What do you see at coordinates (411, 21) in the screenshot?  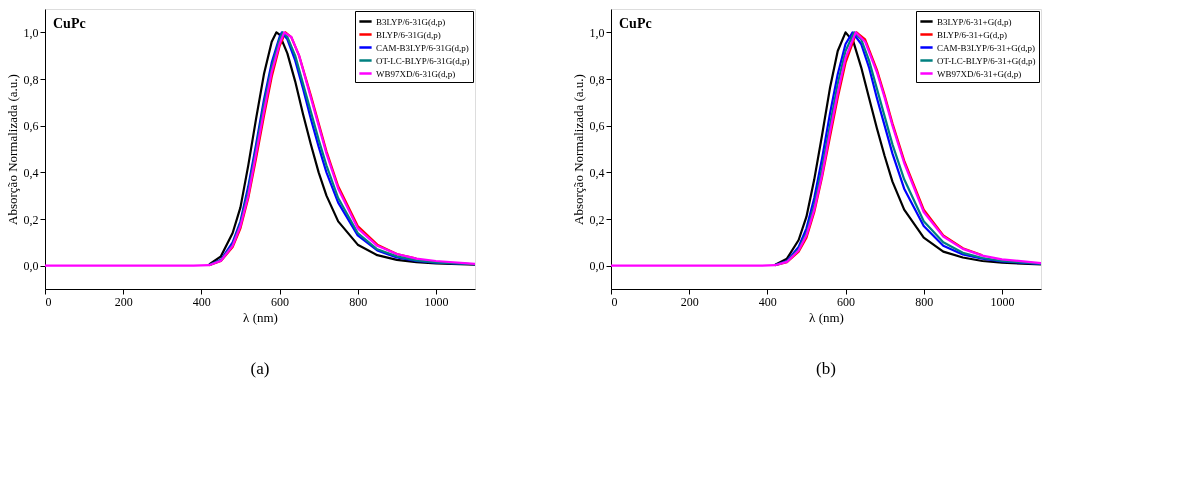 I see `legend-label: B3LYP/6-31G(d,p)` at bounding box center [411, 21].